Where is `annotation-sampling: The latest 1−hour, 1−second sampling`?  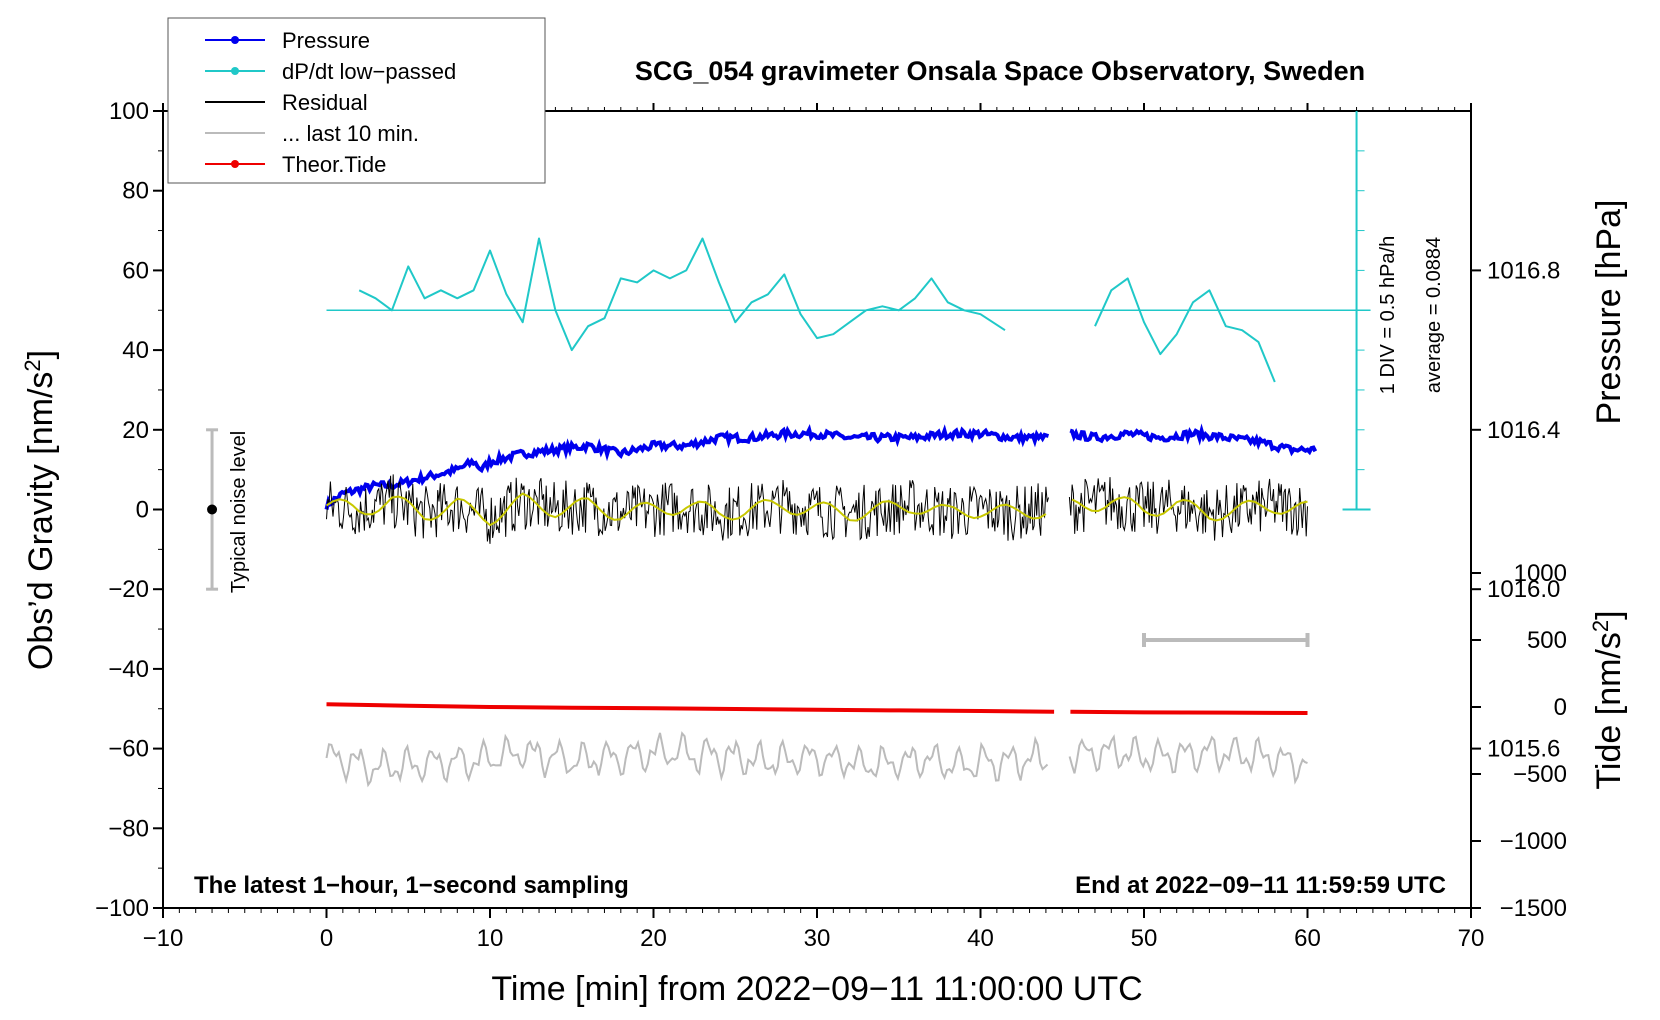 annotation-sampling: The latest 1−hour, 1−second sampling is located at coordinates (411, 885).